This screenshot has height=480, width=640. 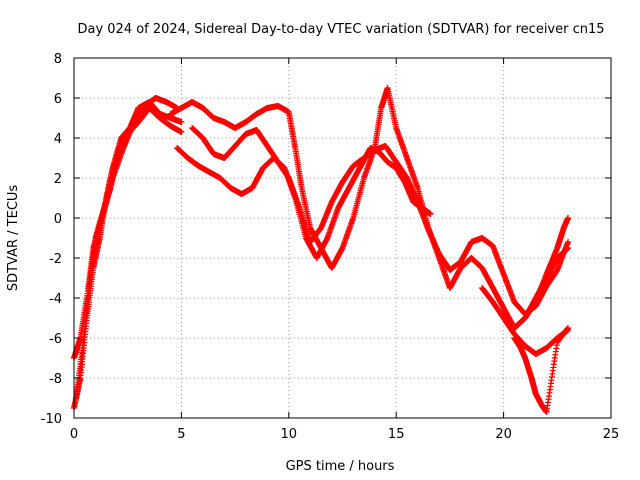 I want to click on y-axis-label: SDTVAR / TECUs, so click(x=13, y=238).